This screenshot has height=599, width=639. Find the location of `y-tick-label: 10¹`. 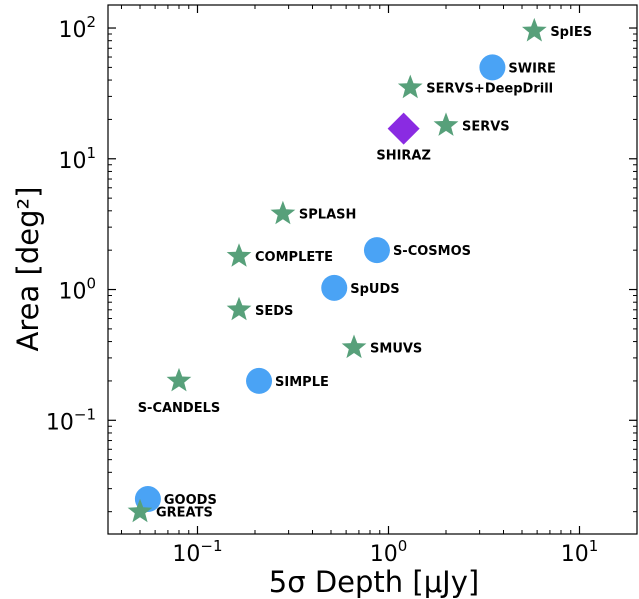

y-tick-label: 10¹ is located at coordinates (77, 159).